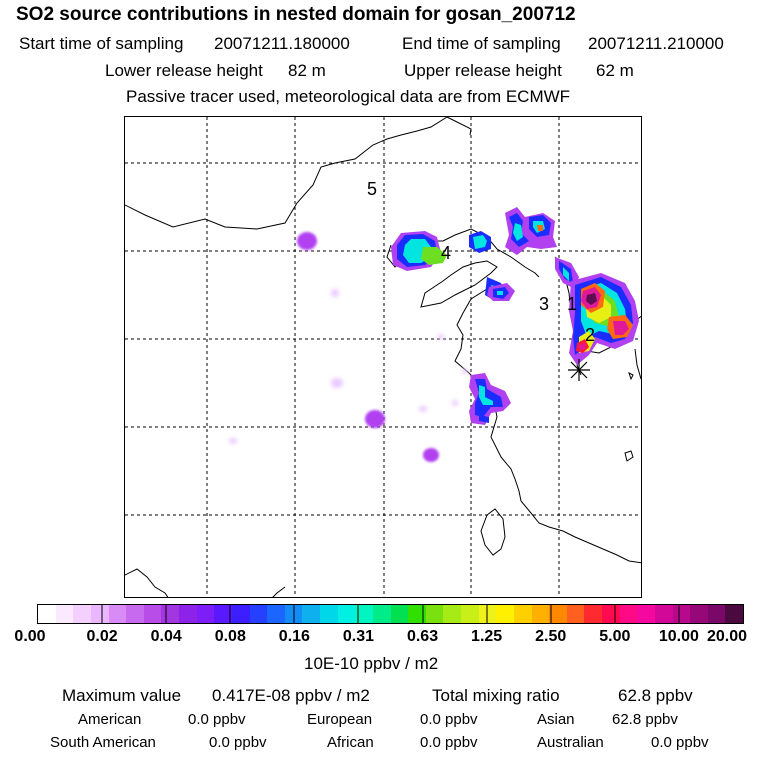  I want to click on lower-release-label: Lower release height, so click(184, 70).